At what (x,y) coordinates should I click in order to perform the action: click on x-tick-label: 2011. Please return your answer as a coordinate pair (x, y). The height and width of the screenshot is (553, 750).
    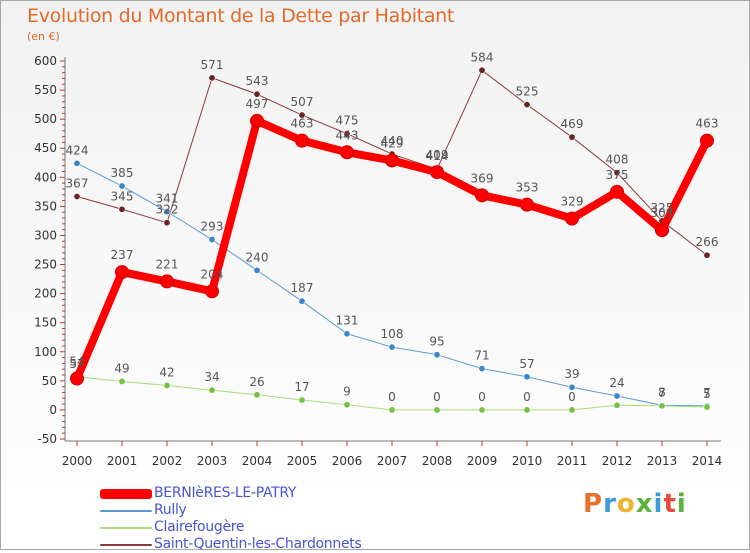
    Looking at the image, I should click on (572, 461).